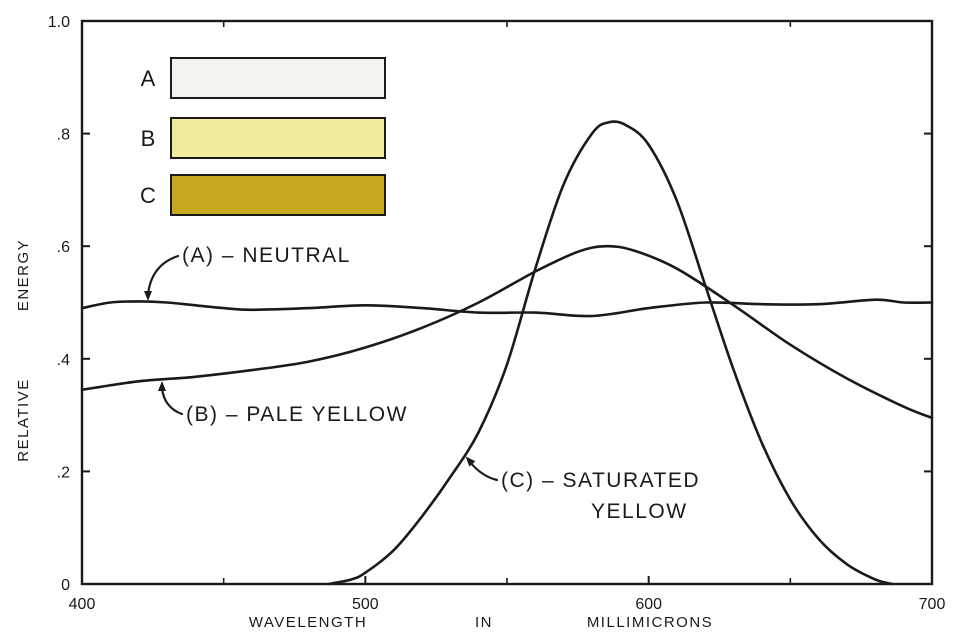  I want to click on annotation-label-3-line-2: YELLOW, so click(639, 511).